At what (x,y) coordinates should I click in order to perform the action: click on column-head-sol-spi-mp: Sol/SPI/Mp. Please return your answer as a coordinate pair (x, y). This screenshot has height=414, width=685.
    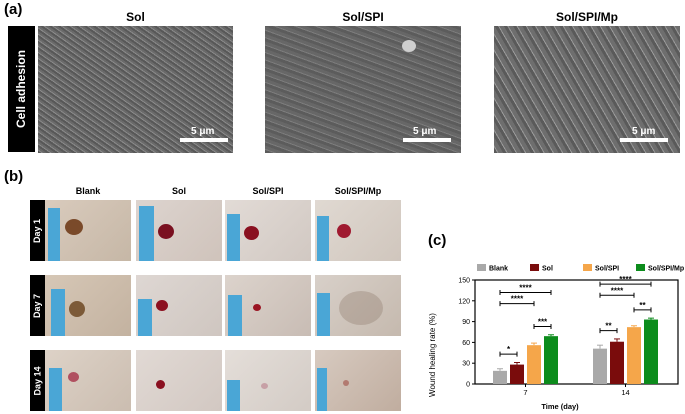
    Looking at the image, I should click on (358, 191).